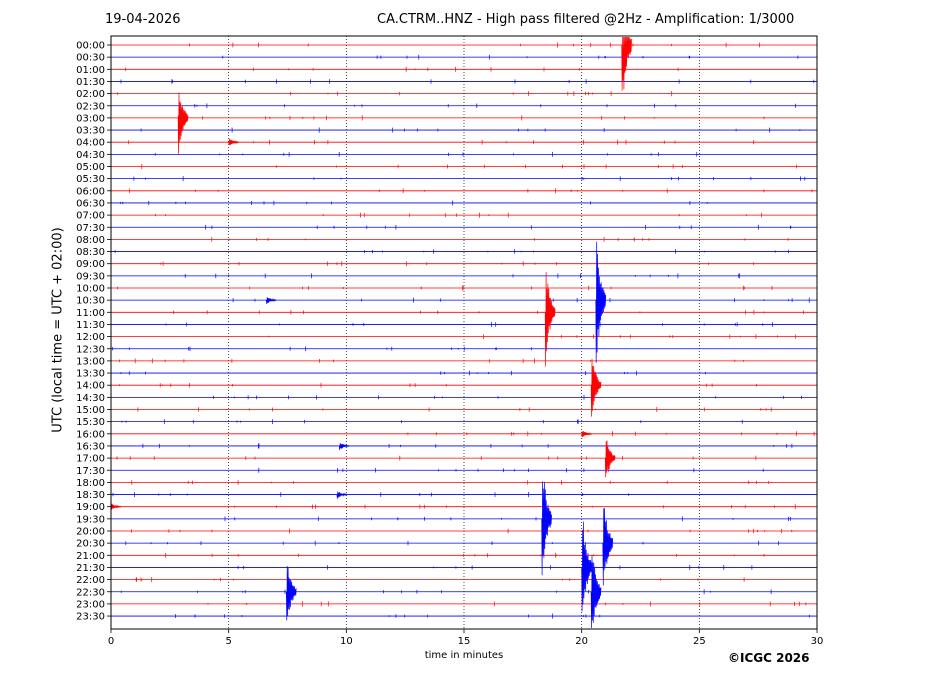 This screenshot has width=927, height=696. What do you see at coordinates (90, 58) in the screenshot?
I see `y-tick-label: 00:30` at bounding box center [90, 58].